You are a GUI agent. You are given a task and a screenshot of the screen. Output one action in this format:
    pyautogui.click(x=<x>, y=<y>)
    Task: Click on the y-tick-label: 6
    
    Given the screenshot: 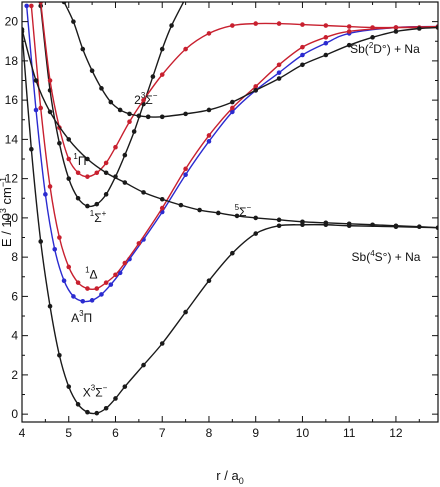 What is the action you would take?
    pyautogui.click(x=14, y=296)
    